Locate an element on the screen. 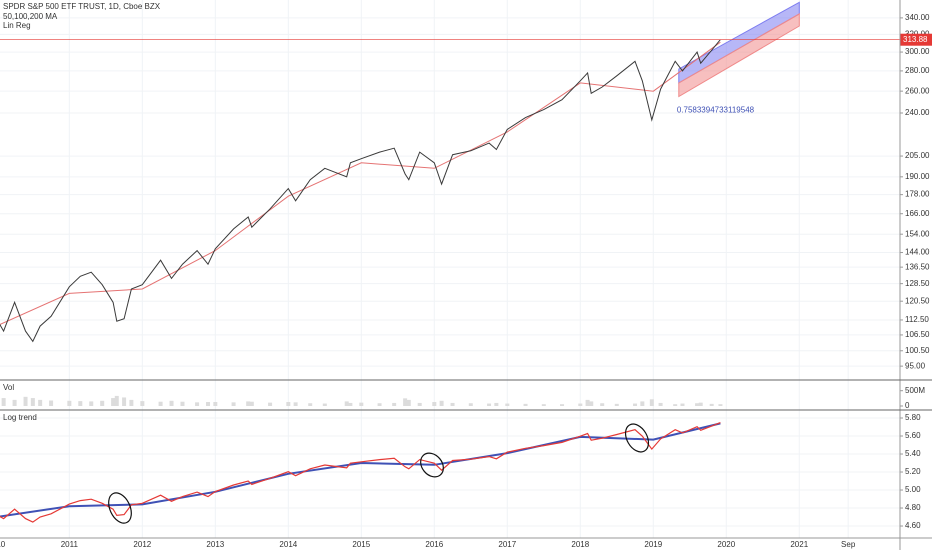  x-tick-label: 2021 is located at coordinates (799, 544).